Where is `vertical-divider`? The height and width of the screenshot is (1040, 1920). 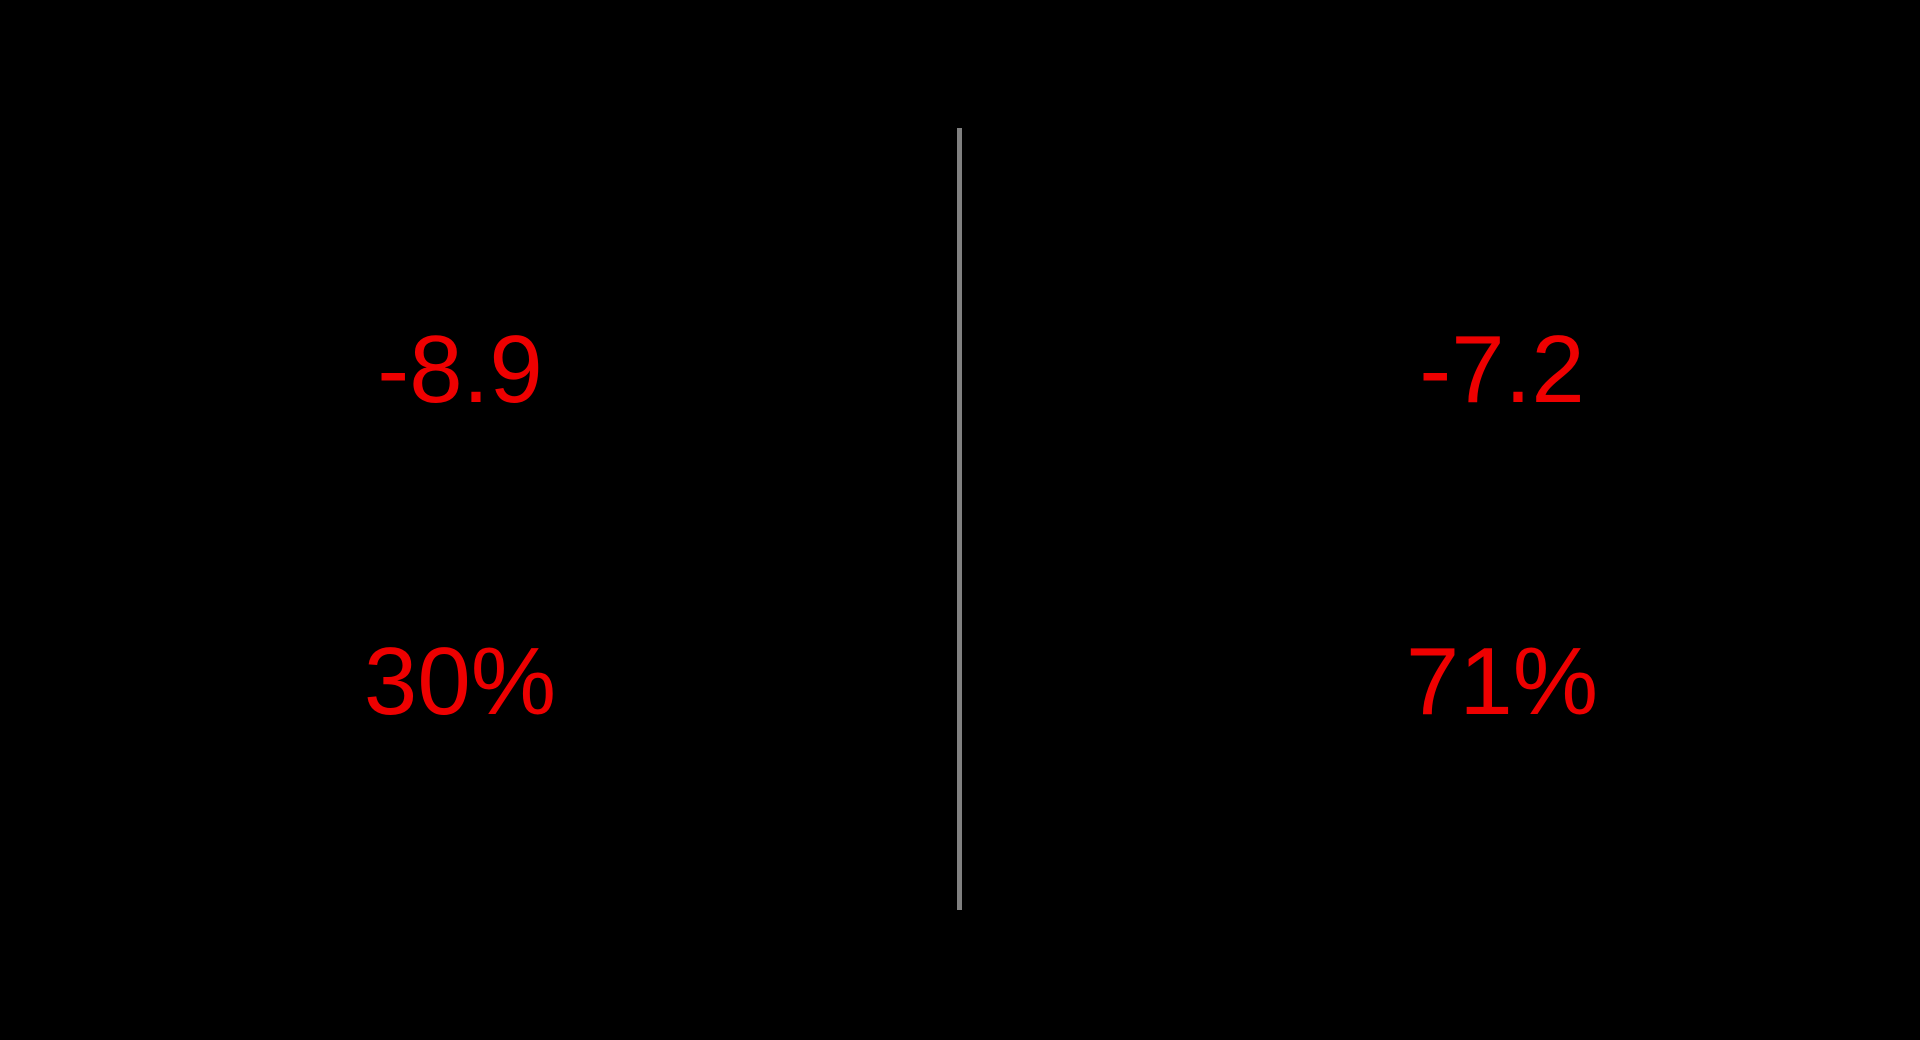 vertical-divider is located at coordinates (959, 519).